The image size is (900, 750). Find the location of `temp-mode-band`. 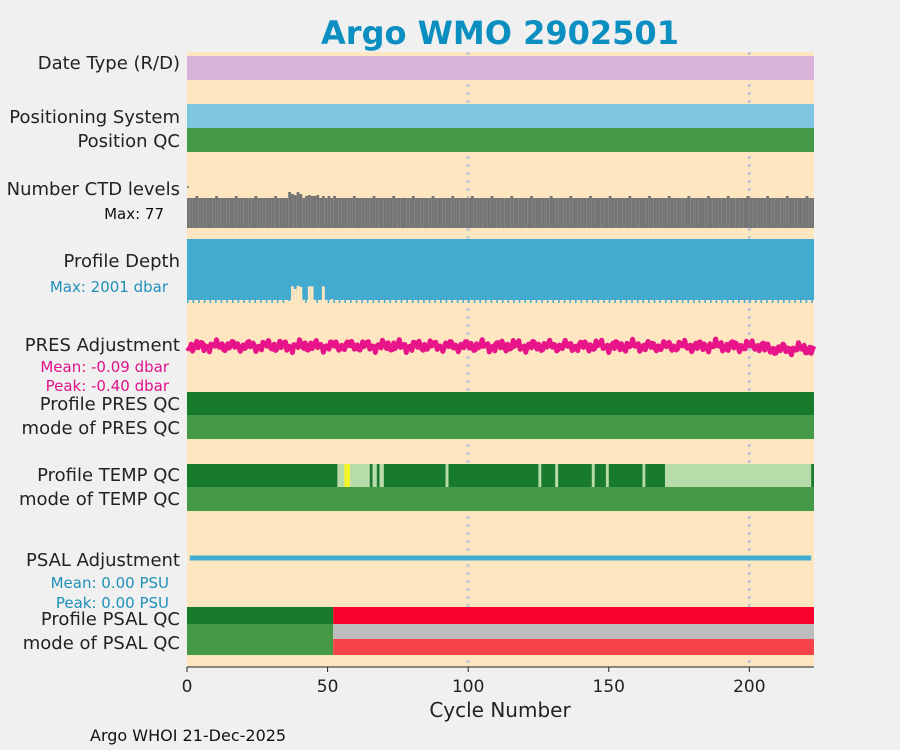

temp-mode-band is located at coordinates (500, 499).